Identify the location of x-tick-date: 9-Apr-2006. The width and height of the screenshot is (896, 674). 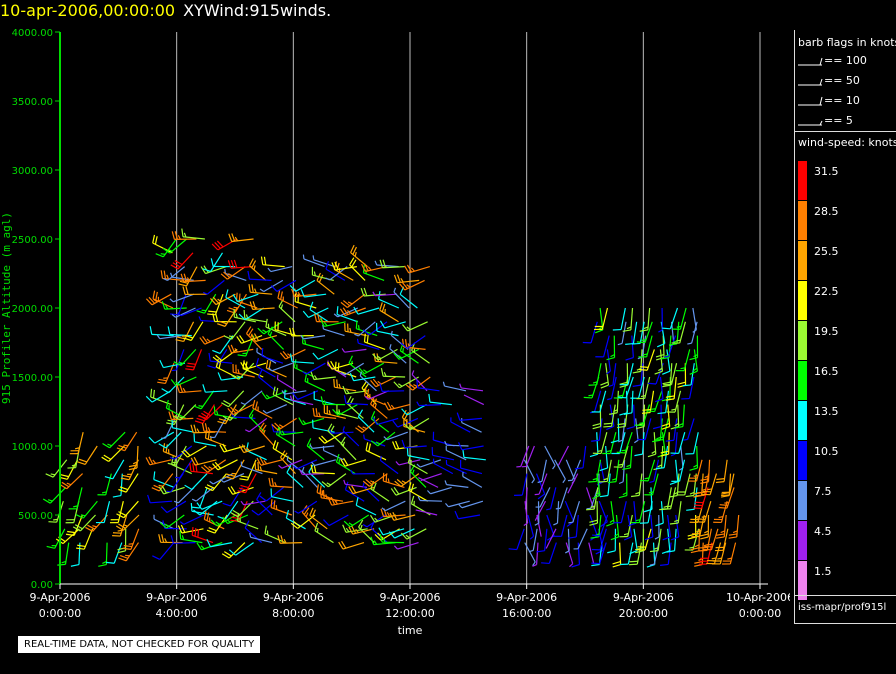
(409, 597).